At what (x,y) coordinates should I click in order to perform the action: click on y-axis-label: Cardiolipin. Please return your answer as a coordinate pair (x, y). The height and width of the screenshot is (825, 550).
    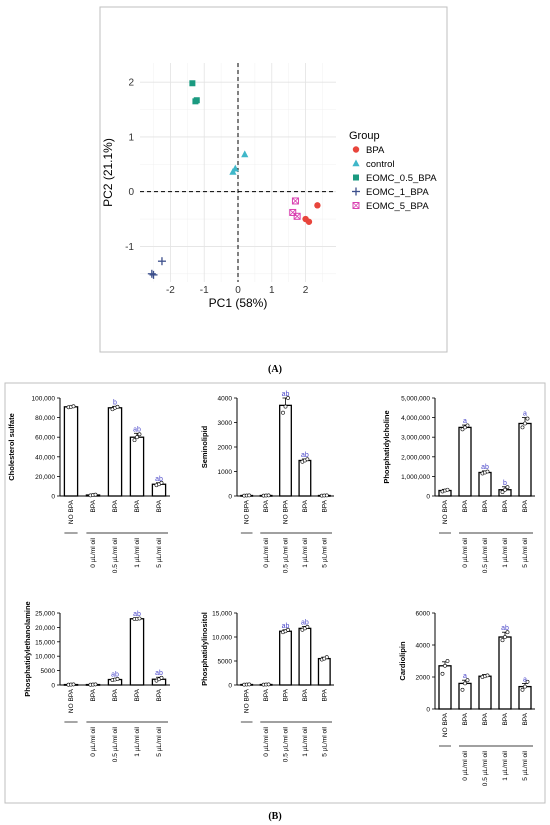
    Looking at the image, I should click on (402, 661).